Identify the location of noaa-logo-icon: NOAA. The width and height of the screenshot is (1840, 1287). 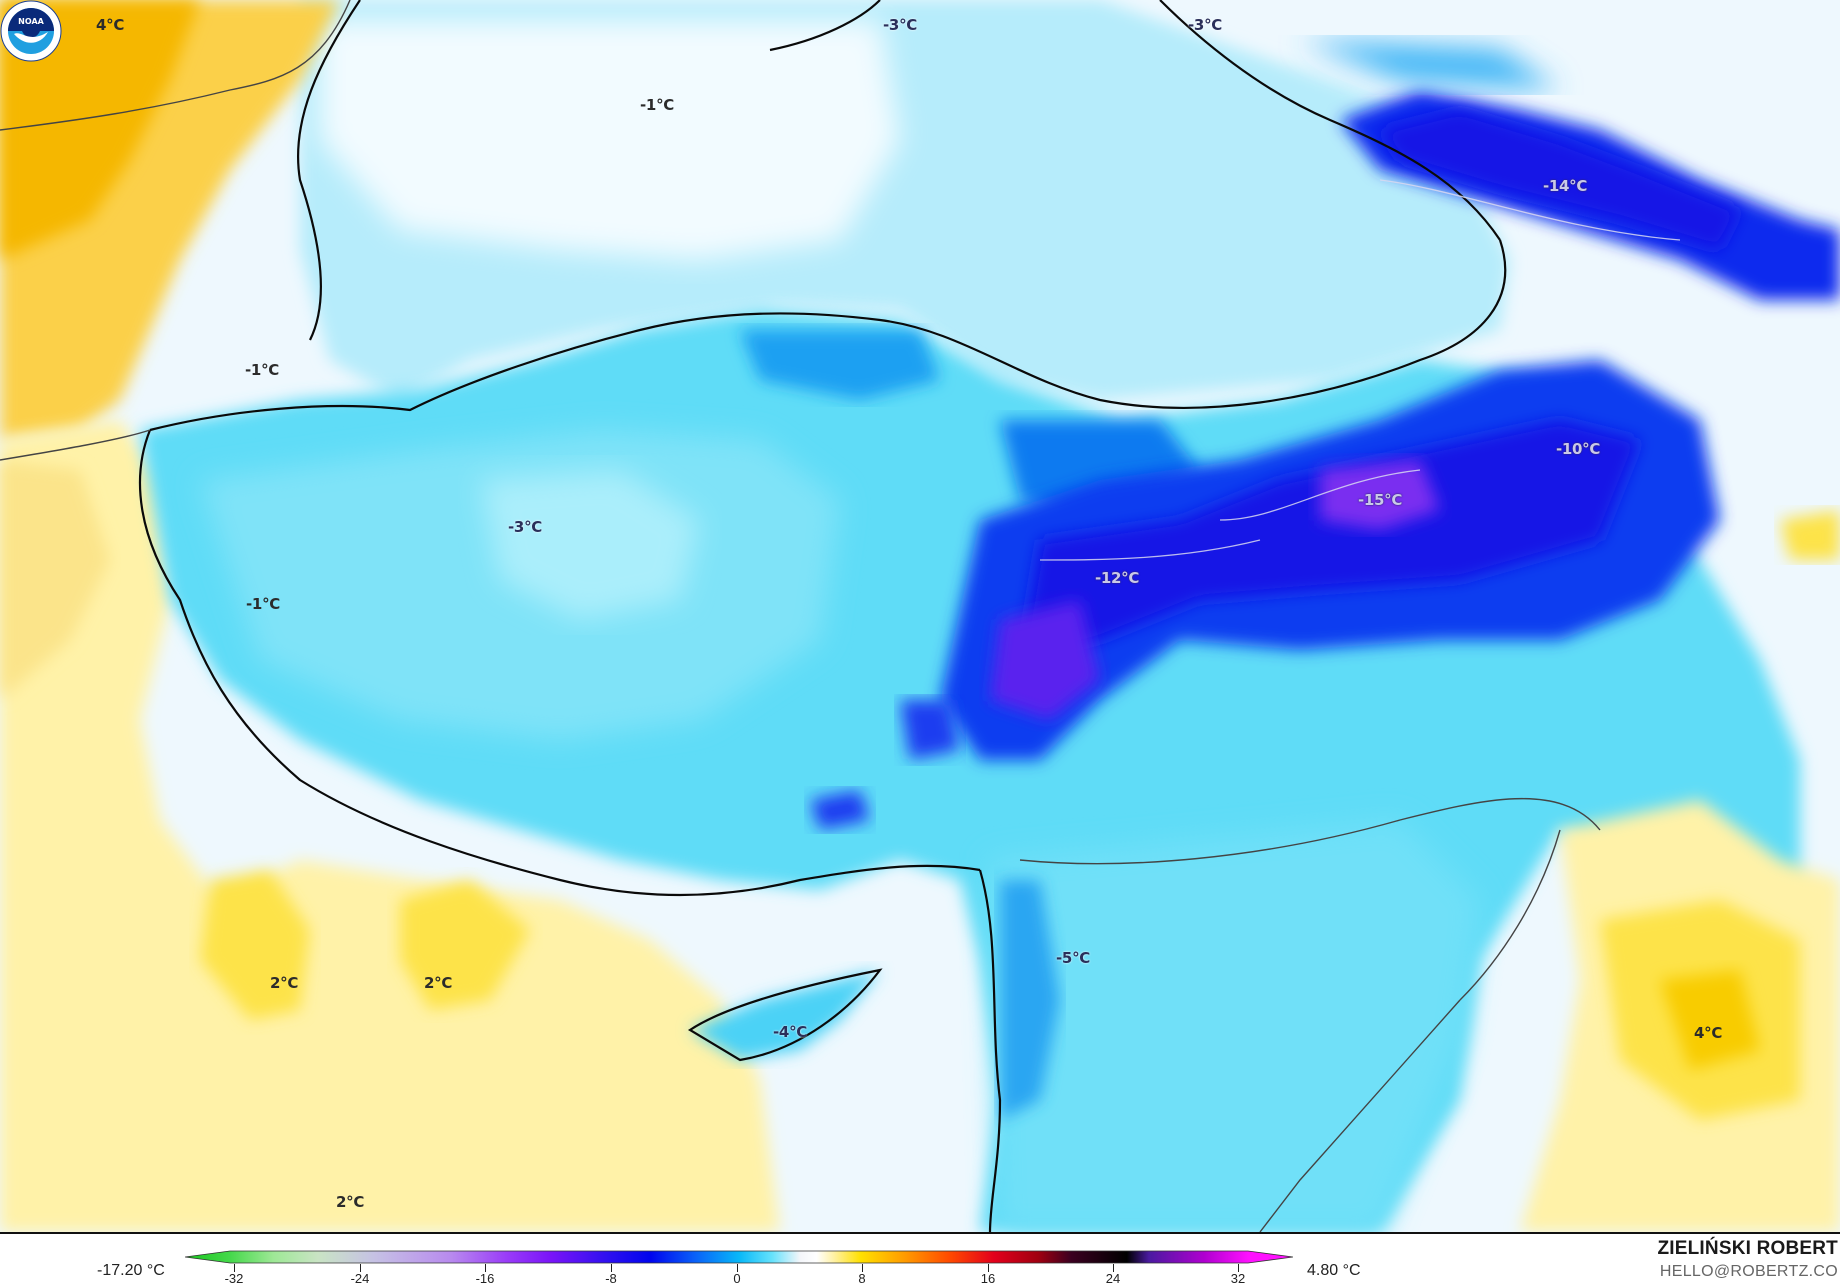
(31, 31).